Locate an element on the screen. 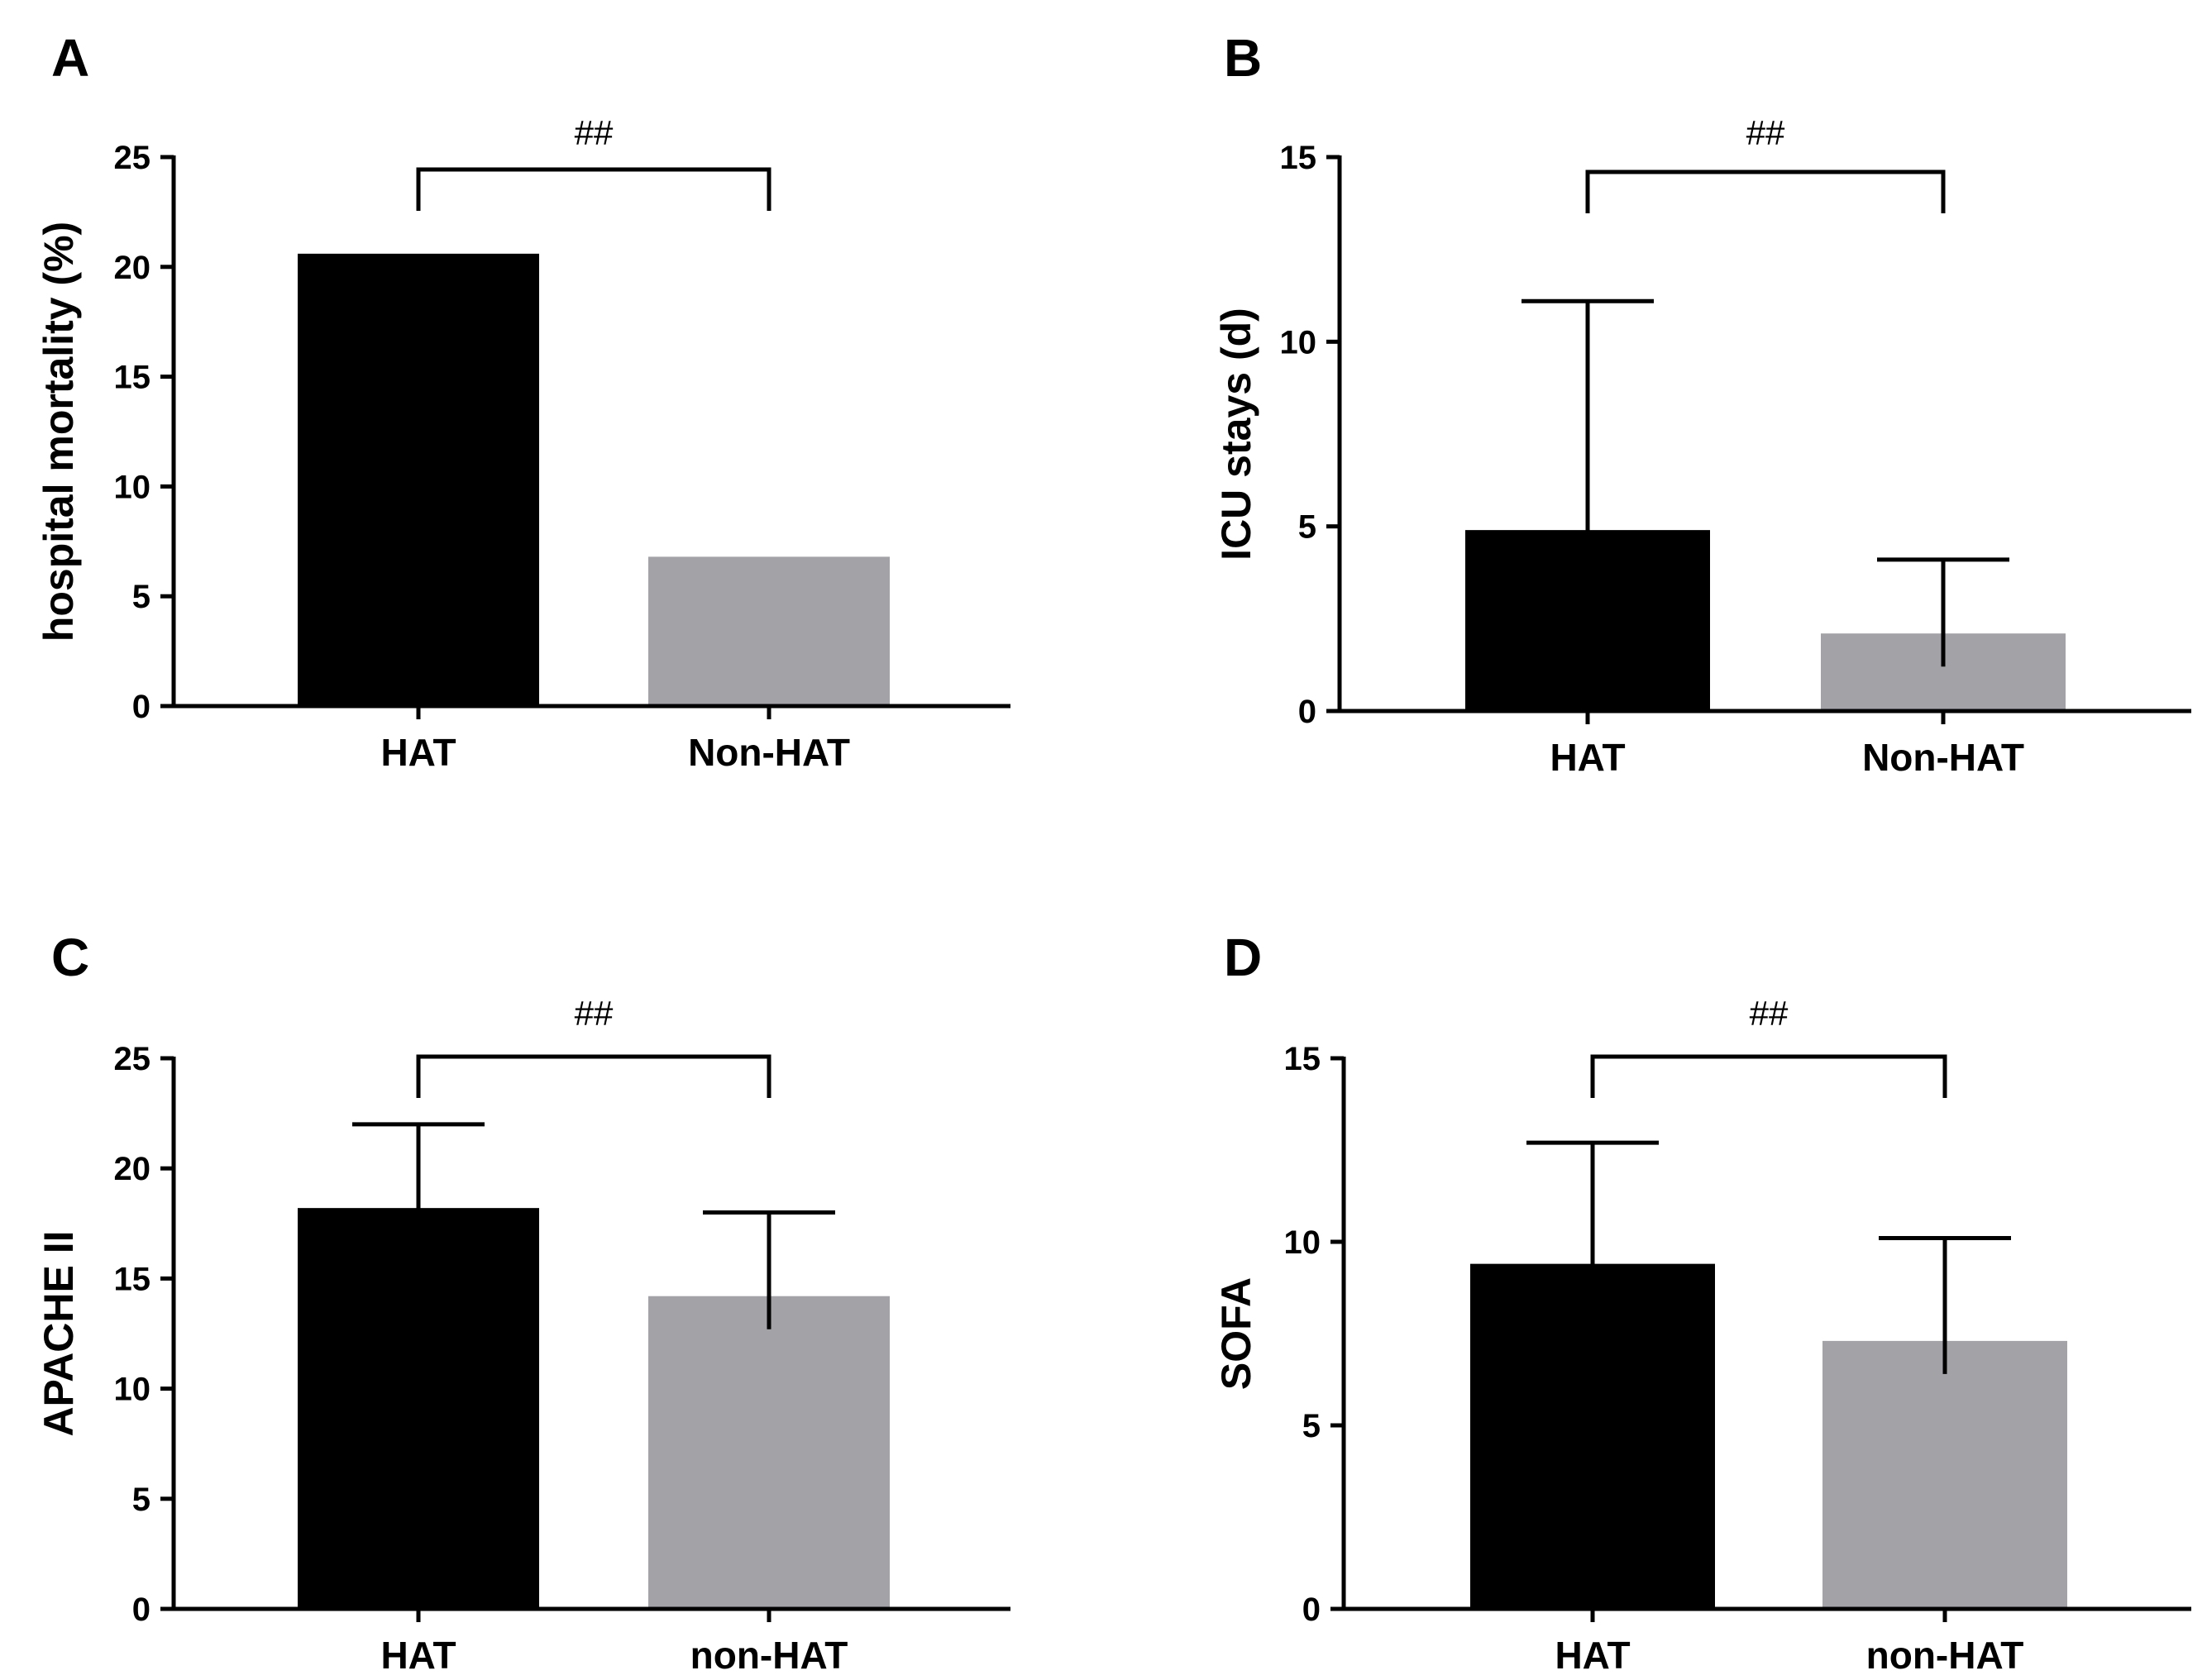 The image size is (2207, 1680). y-axis-title: SOFA is located at coordinates (1236, 1333).